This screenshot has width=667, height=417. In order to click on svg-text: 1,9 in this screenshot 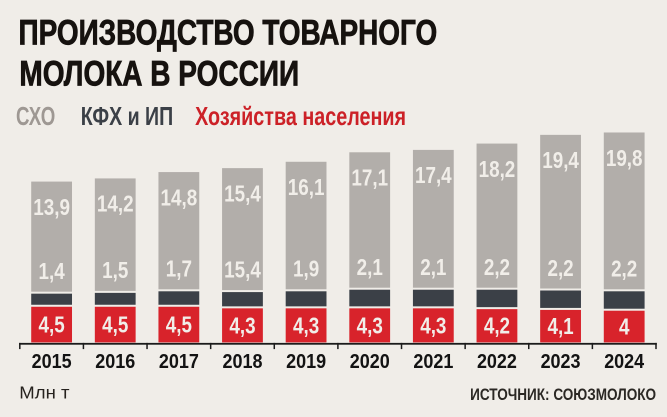, I will do `click(306, 269)`.